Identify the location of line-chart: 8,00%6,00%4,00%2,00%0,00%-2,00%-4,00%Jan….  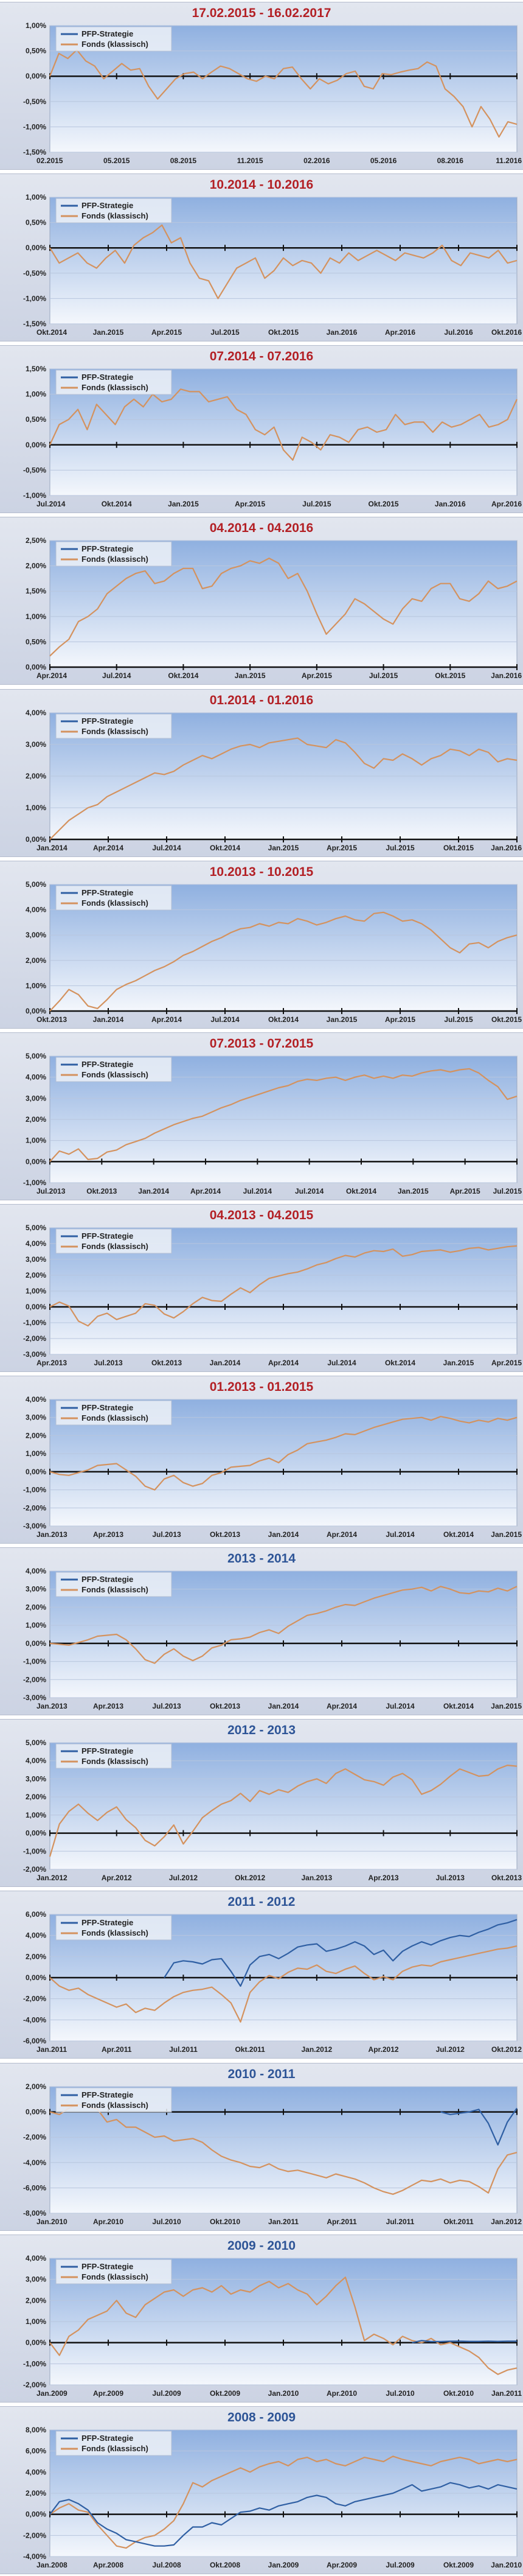
(273, 2497).